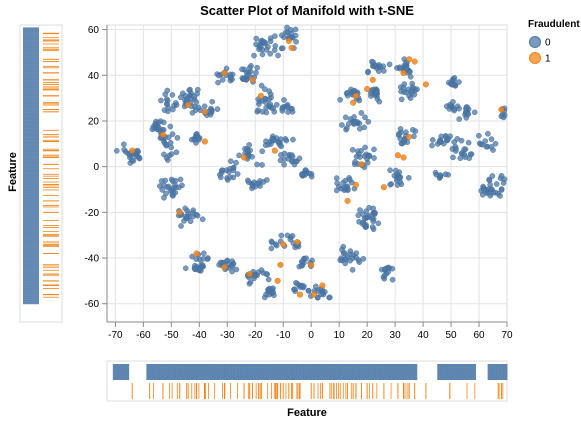  I want to click on x-tick-label: -70, so click(115, 335).